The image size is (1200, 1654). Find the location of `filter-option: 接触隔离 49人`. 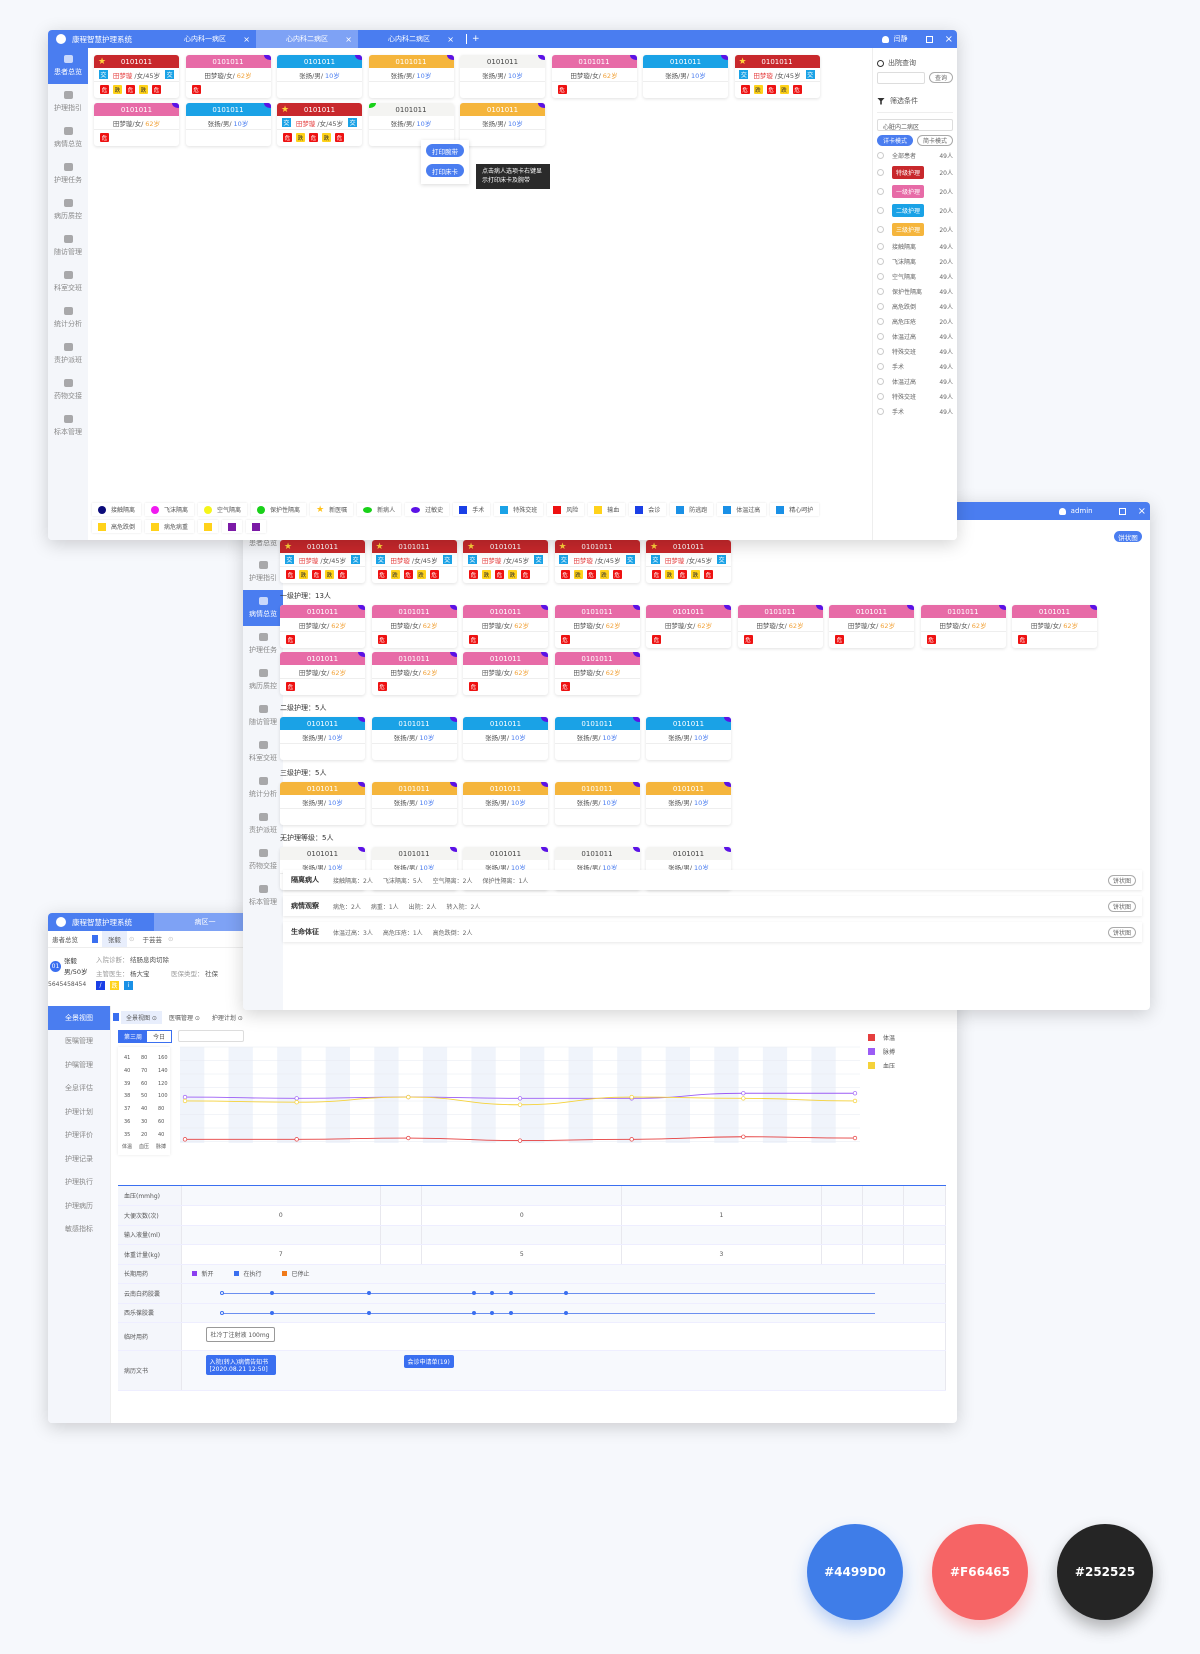

filter-option: 接触隔离 49人 is located at coordinates (915, 246).